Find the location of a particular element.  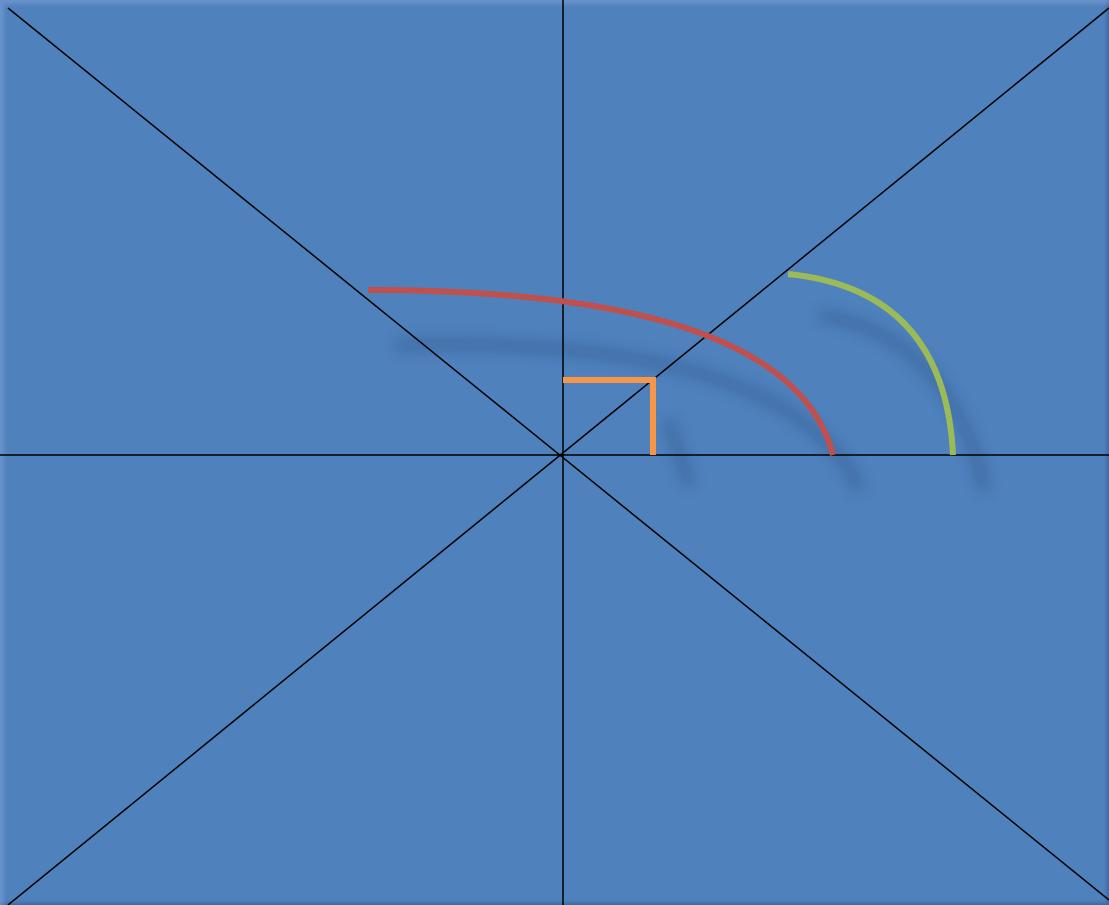

shape-shadows is located at coordinates (692, 401).